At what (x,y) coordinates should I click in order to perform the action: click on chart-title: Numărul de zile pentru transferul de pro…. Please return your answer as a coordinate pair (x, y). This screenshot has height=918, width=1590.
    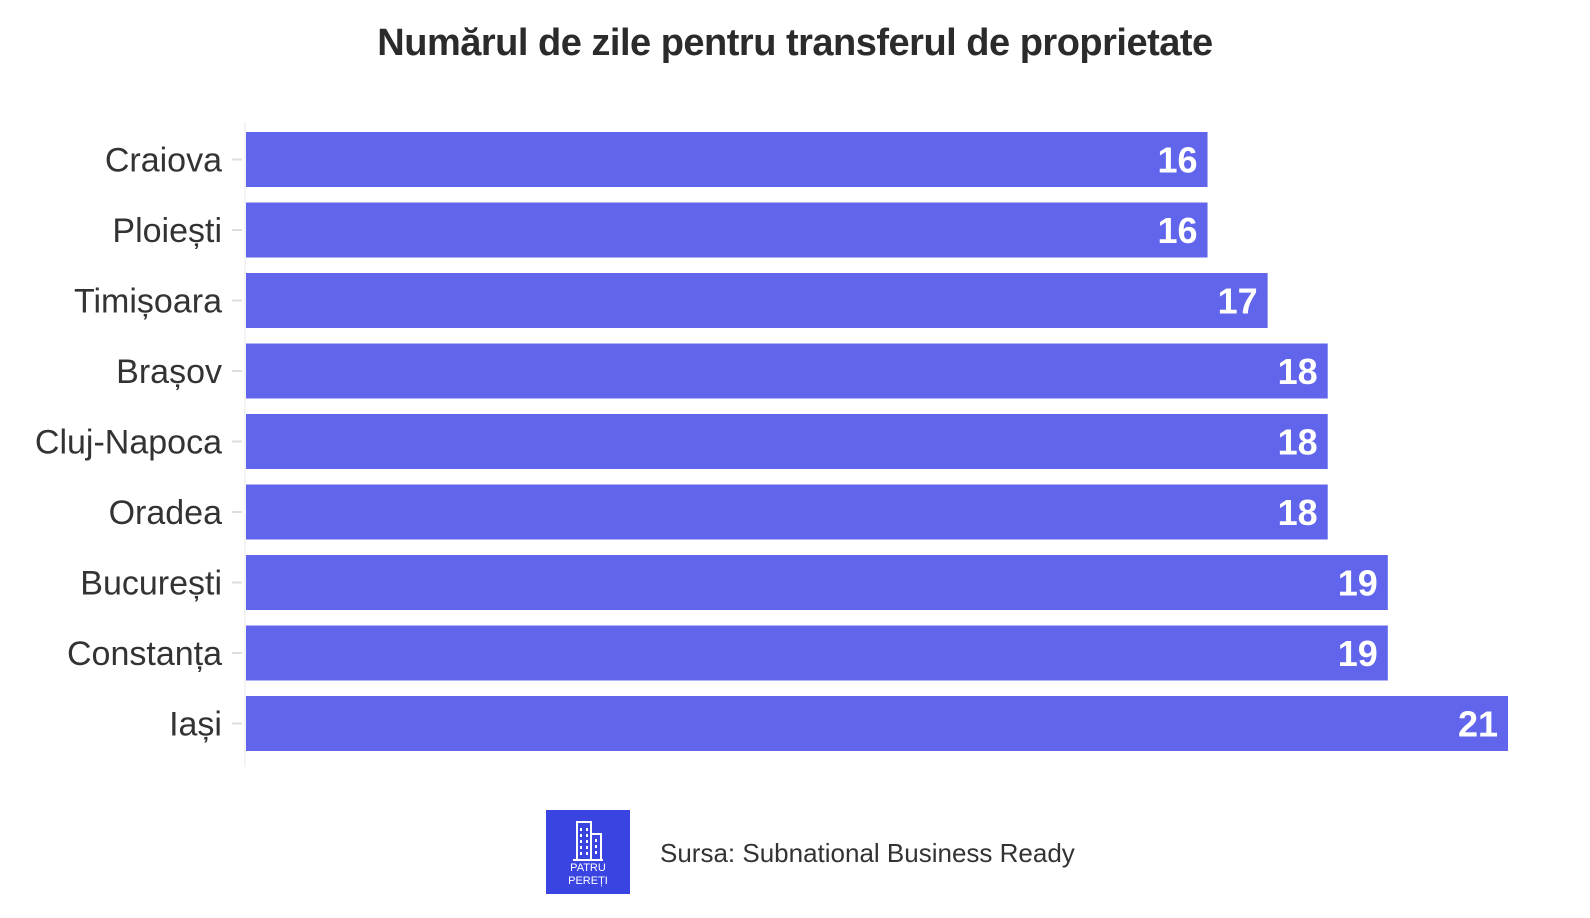
    Looking at the image, I should click on (795, 43).